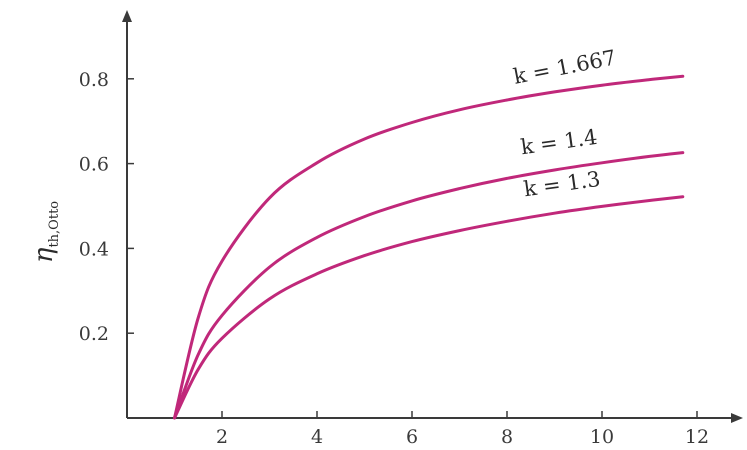  I want to click on x-tick-label: 8, so click(507, 437).